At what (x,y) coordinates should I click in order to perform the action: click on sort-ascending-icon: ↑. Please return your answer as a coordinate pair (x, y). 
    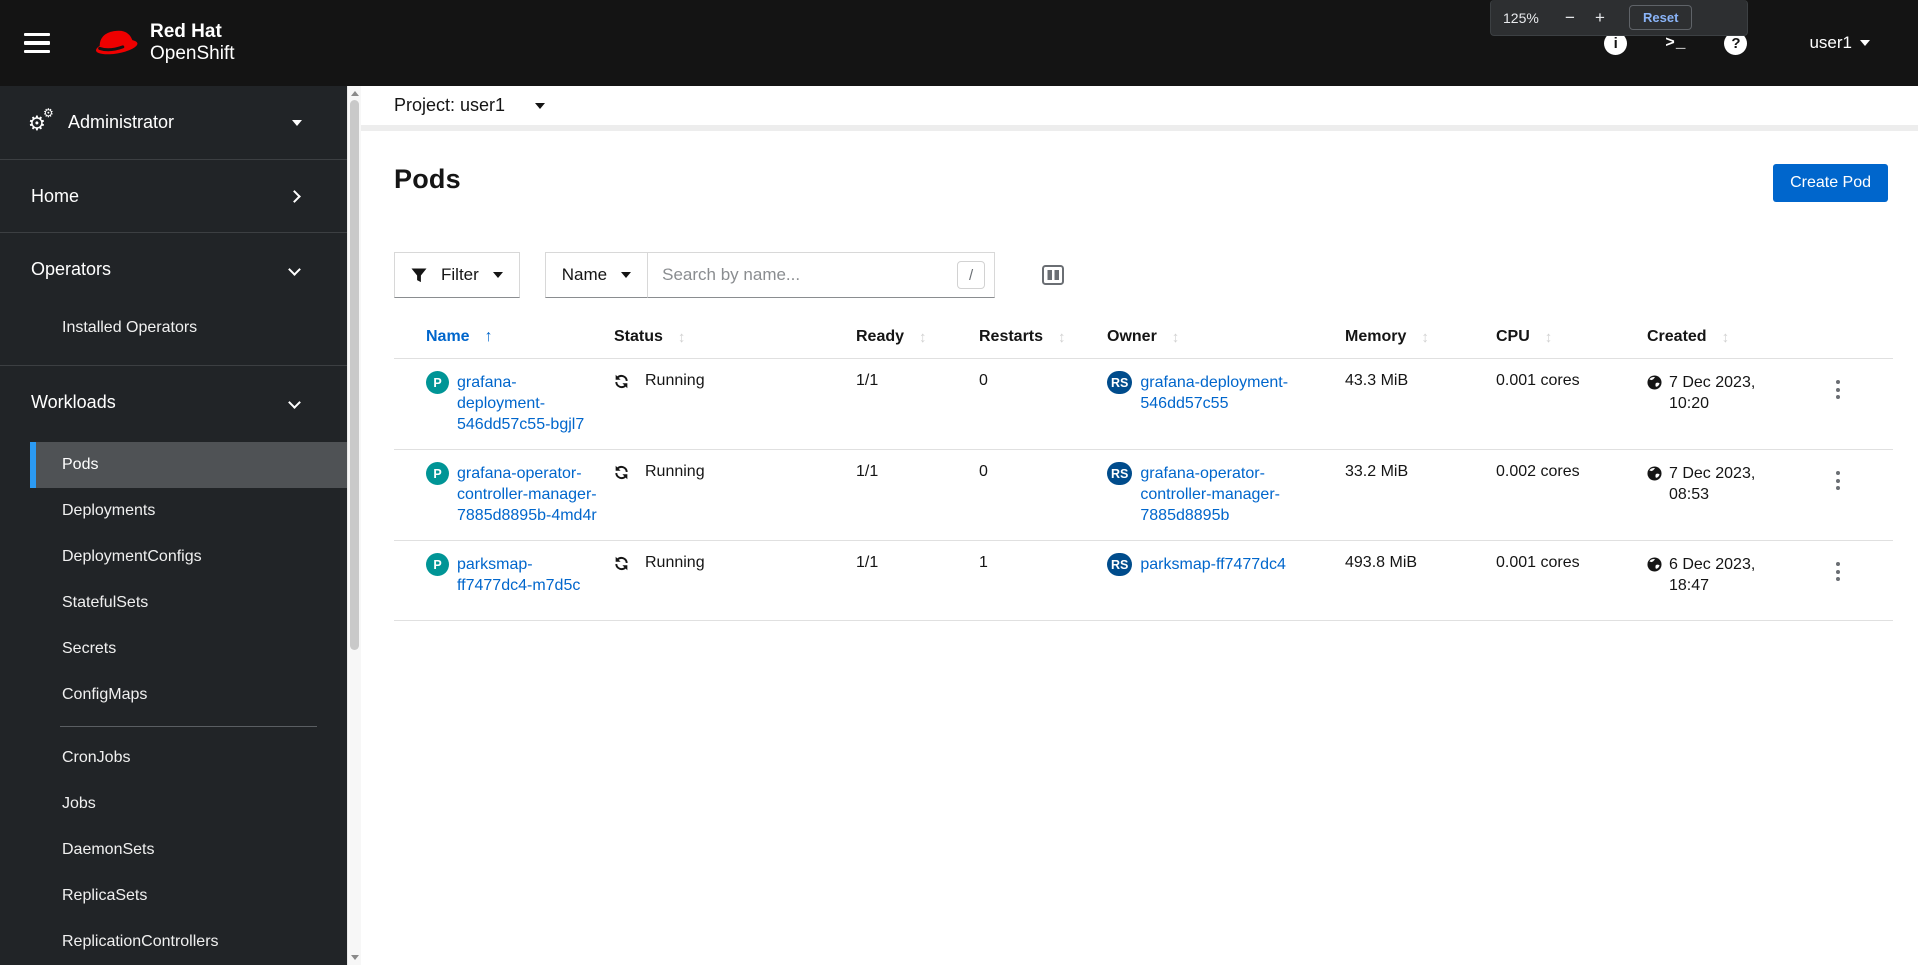
    Looking at the image, I should click on (488, 336).